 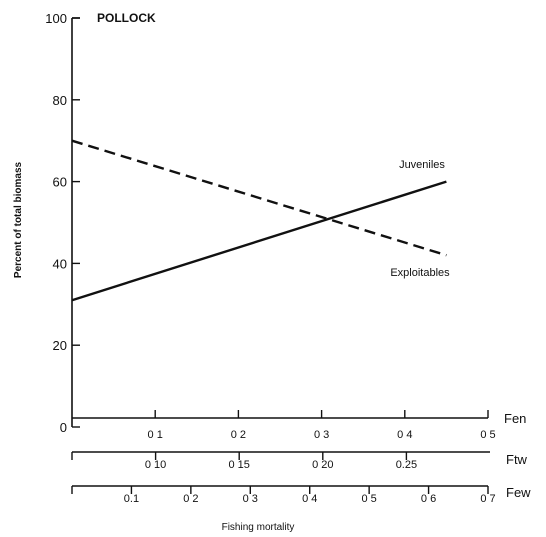 I want to click on x-axis-name: Ftw, so click(x=517, y=459).